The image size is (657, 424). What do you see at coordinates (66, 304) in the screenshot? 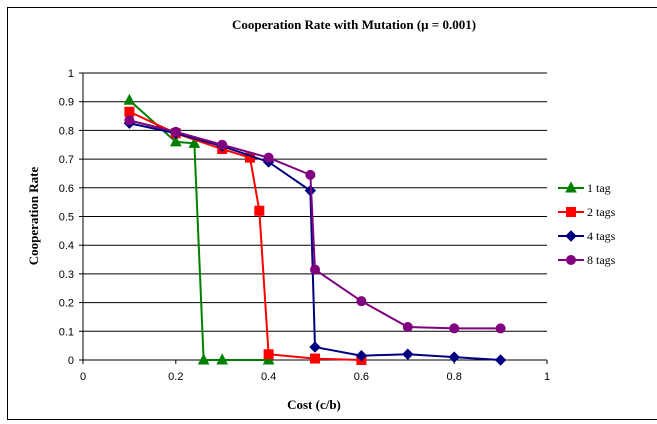
I see `y-tick-label: 0.2` at bounding box center [66, 304].